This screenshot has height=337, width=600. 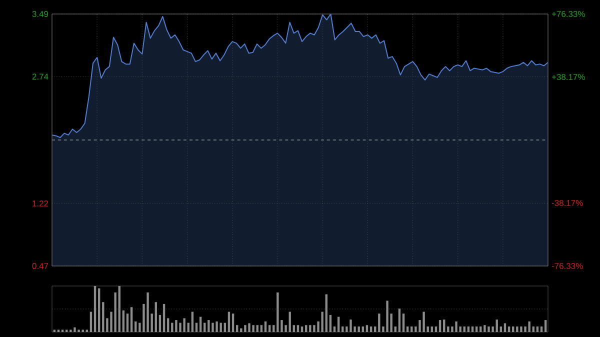 I want to click on y2-tick-label: -76.33%, so click(x=567, y=266).